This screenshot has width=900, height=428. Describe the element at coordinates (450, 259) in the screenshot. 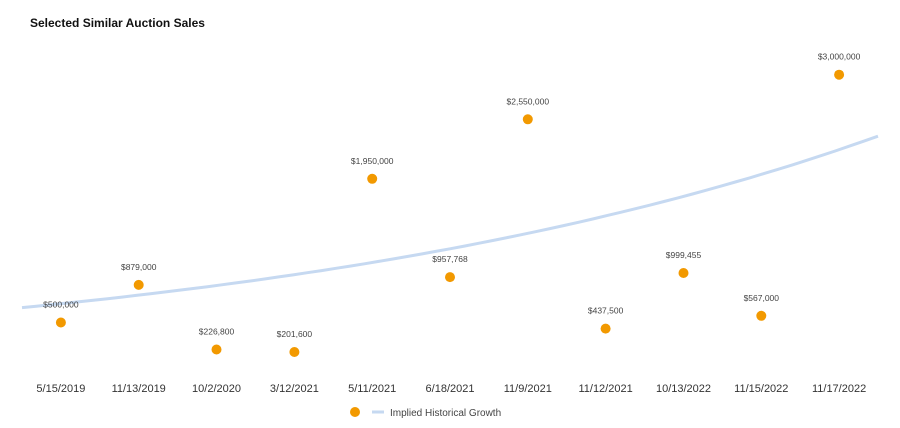

I see `data-label: $957,768` at that location.